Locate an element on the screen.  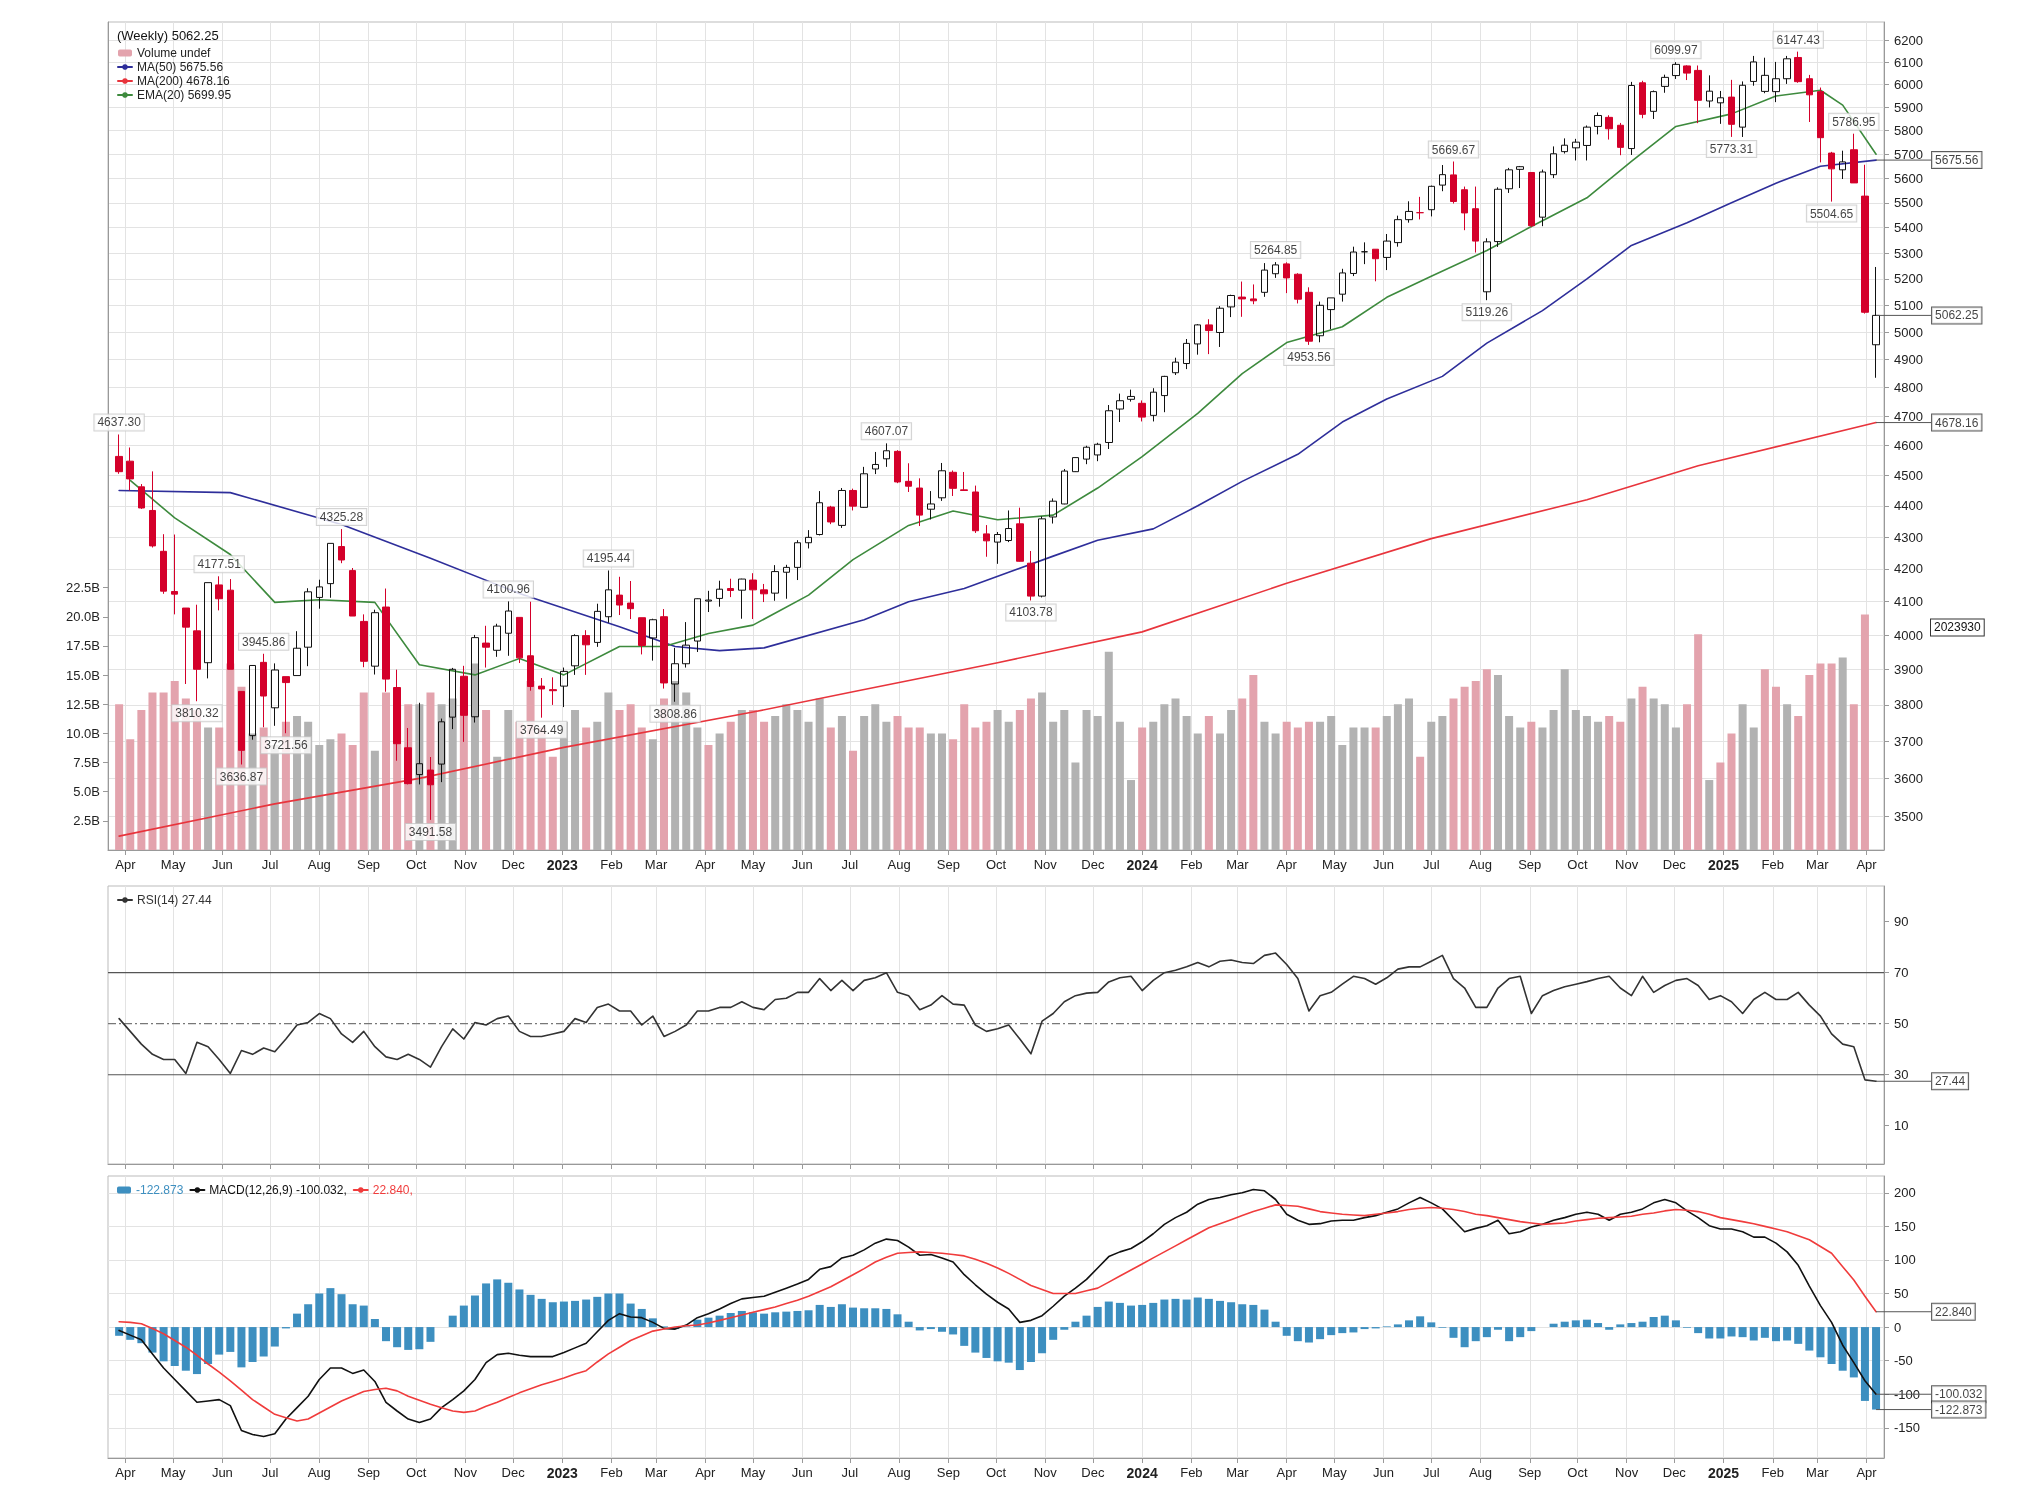
annotation: 4177.51 is located at coordinates (219, 564).